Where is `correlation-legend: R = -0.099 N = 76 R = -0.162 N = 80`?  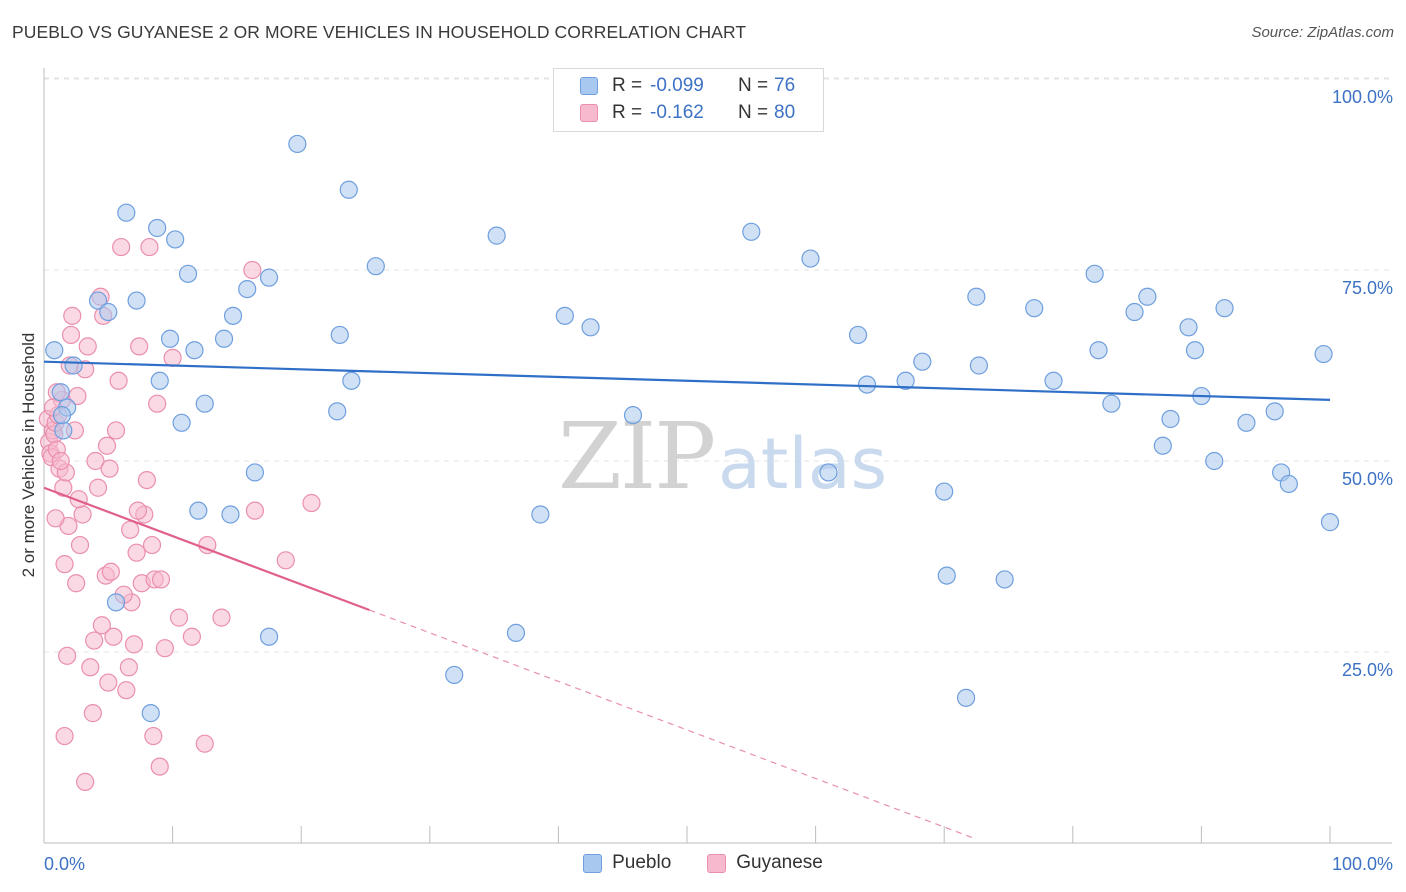
correlation-legend: R = -0.099 N = 76 R = -0.162 N = 80 is located at coordinates (688, 100).